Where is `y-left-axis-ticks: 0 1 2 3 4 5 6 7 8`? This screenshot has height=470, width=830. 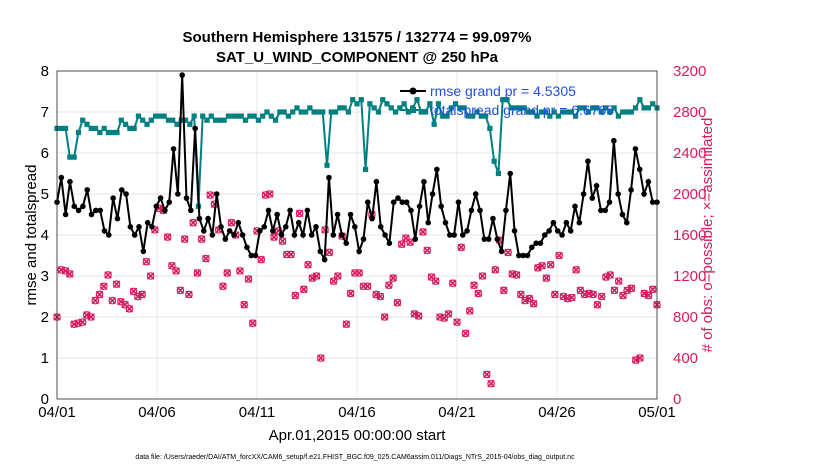 y-left-axis-ticks: 0 1 2 3 4 5 6 7 8 is located at coordinates (45, 235).